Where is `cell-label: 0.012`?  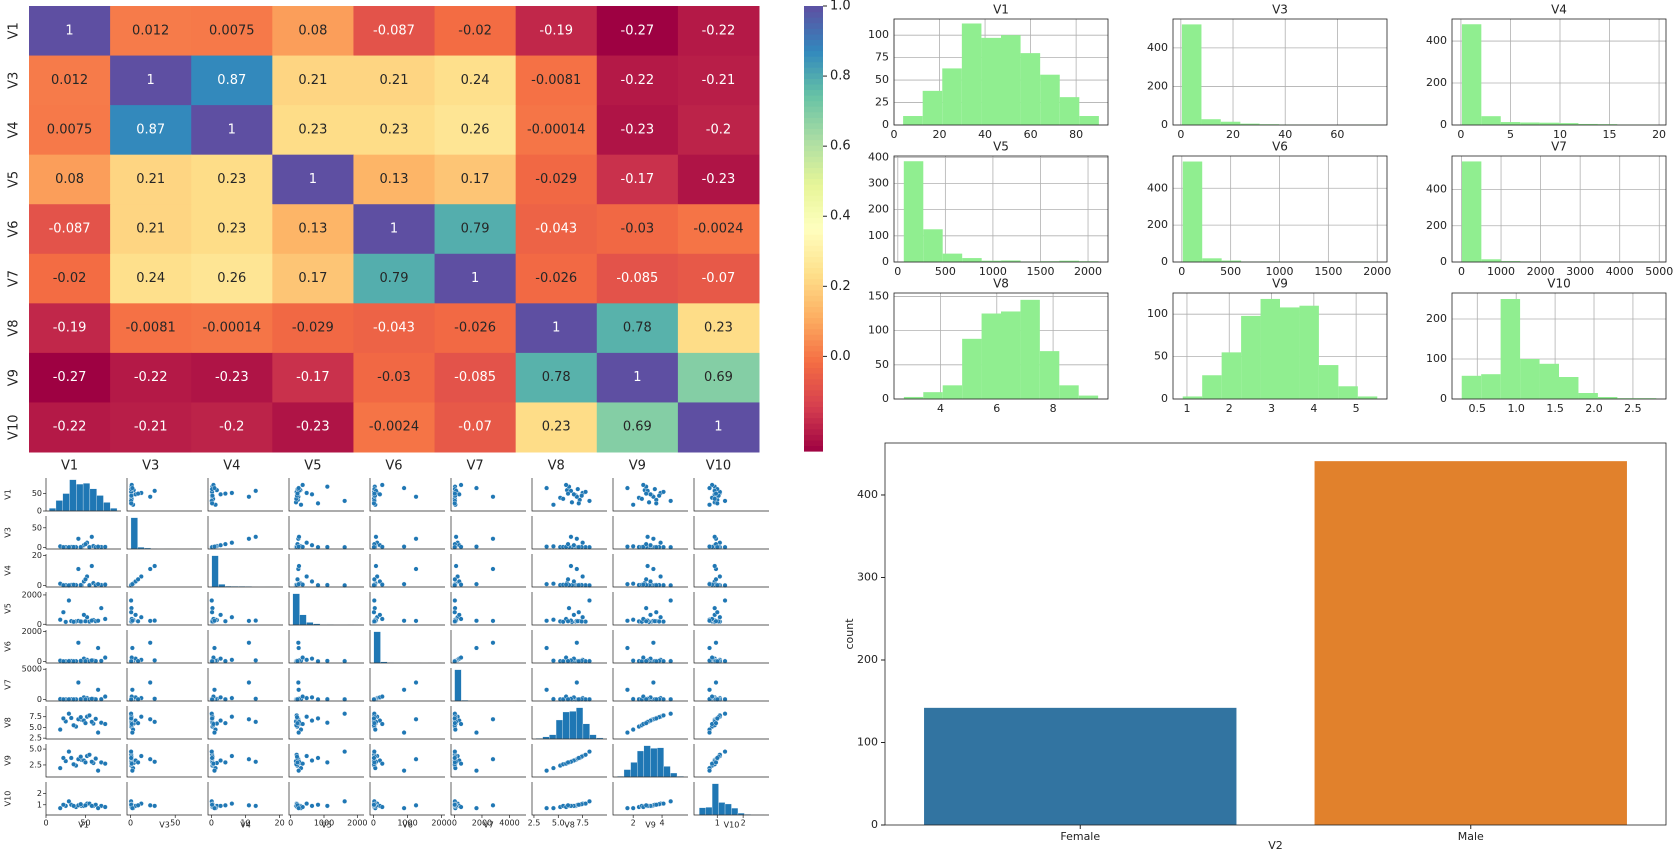
cell-label: 0.012 is located at coordinates (150, 30).